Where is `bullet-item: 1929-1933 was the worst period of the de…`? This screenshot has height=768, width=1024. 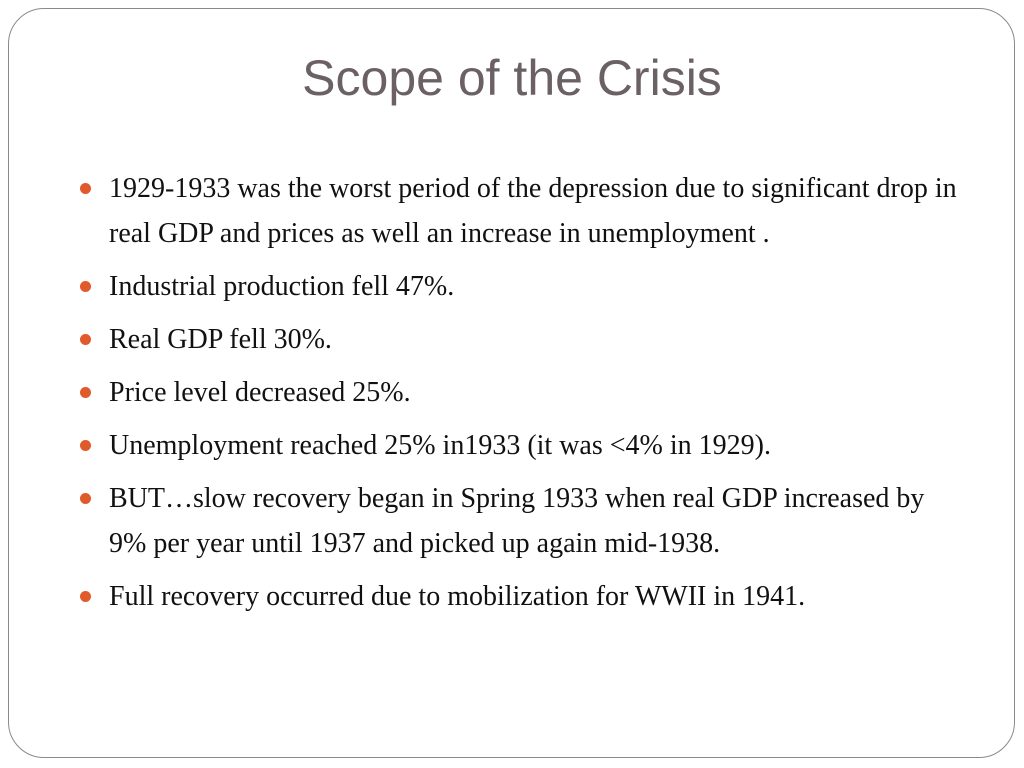
bullet-item: 1929-1933 was the worst period of the de… is located at coordinates (520, 211).